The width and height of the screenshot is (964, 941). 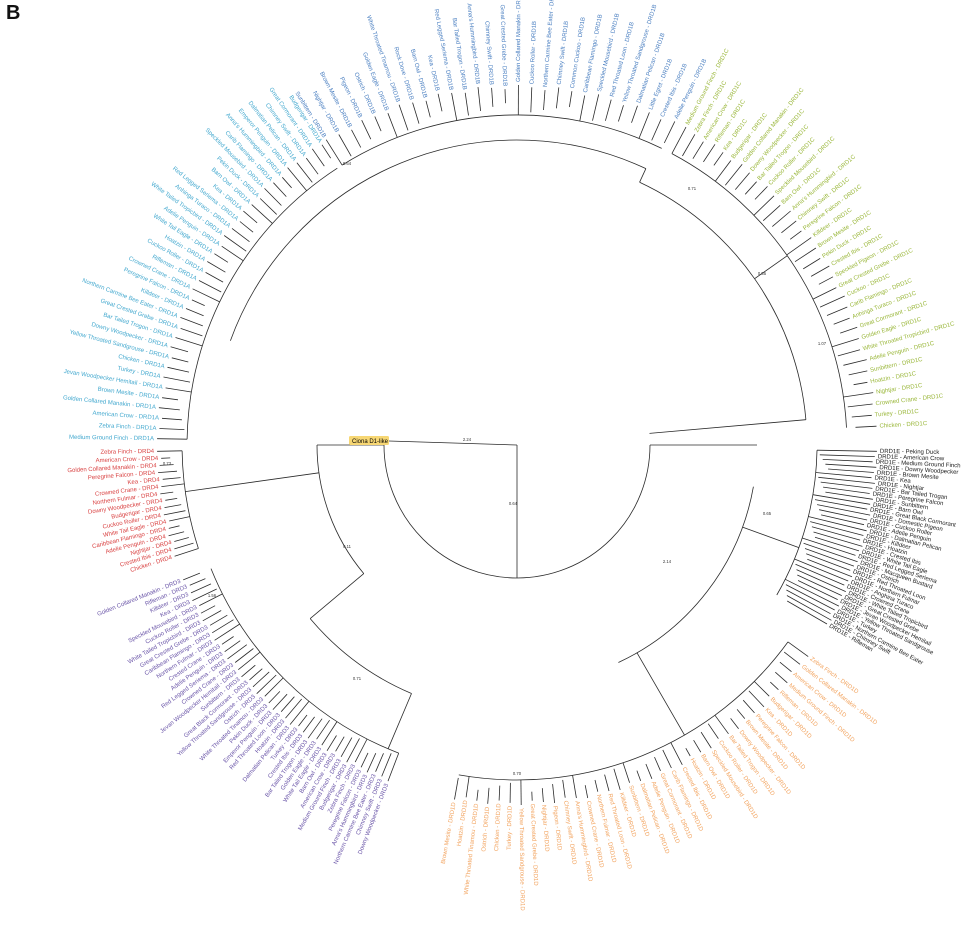 I want to click on branch-d3-inner, so click(x=399, y=721).